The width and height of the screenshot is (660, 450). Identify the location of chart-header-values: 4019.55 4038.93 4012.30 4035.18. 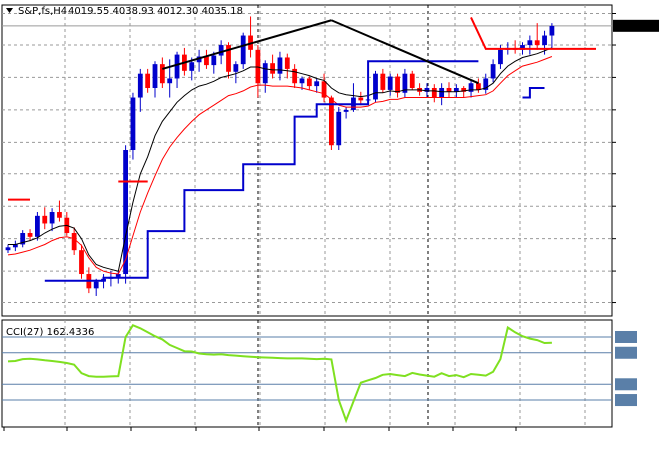
(155, 11).